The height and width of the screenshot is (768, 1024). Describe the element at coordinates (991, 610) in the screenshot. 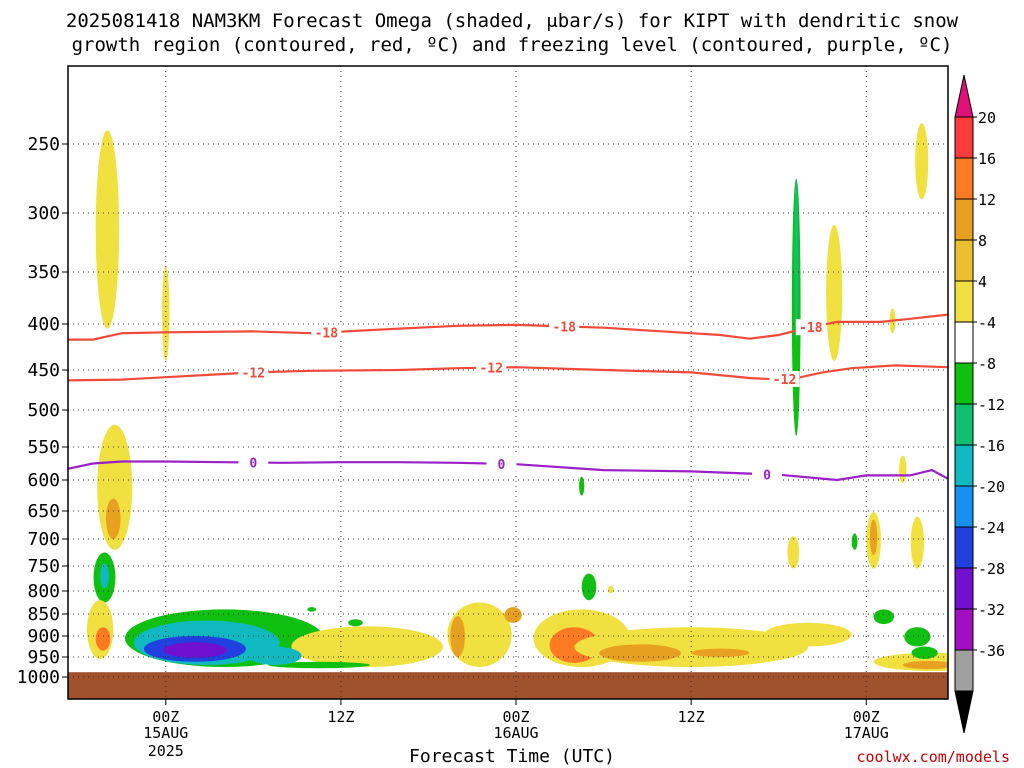

I see `colorbar-label: -32` at that location.